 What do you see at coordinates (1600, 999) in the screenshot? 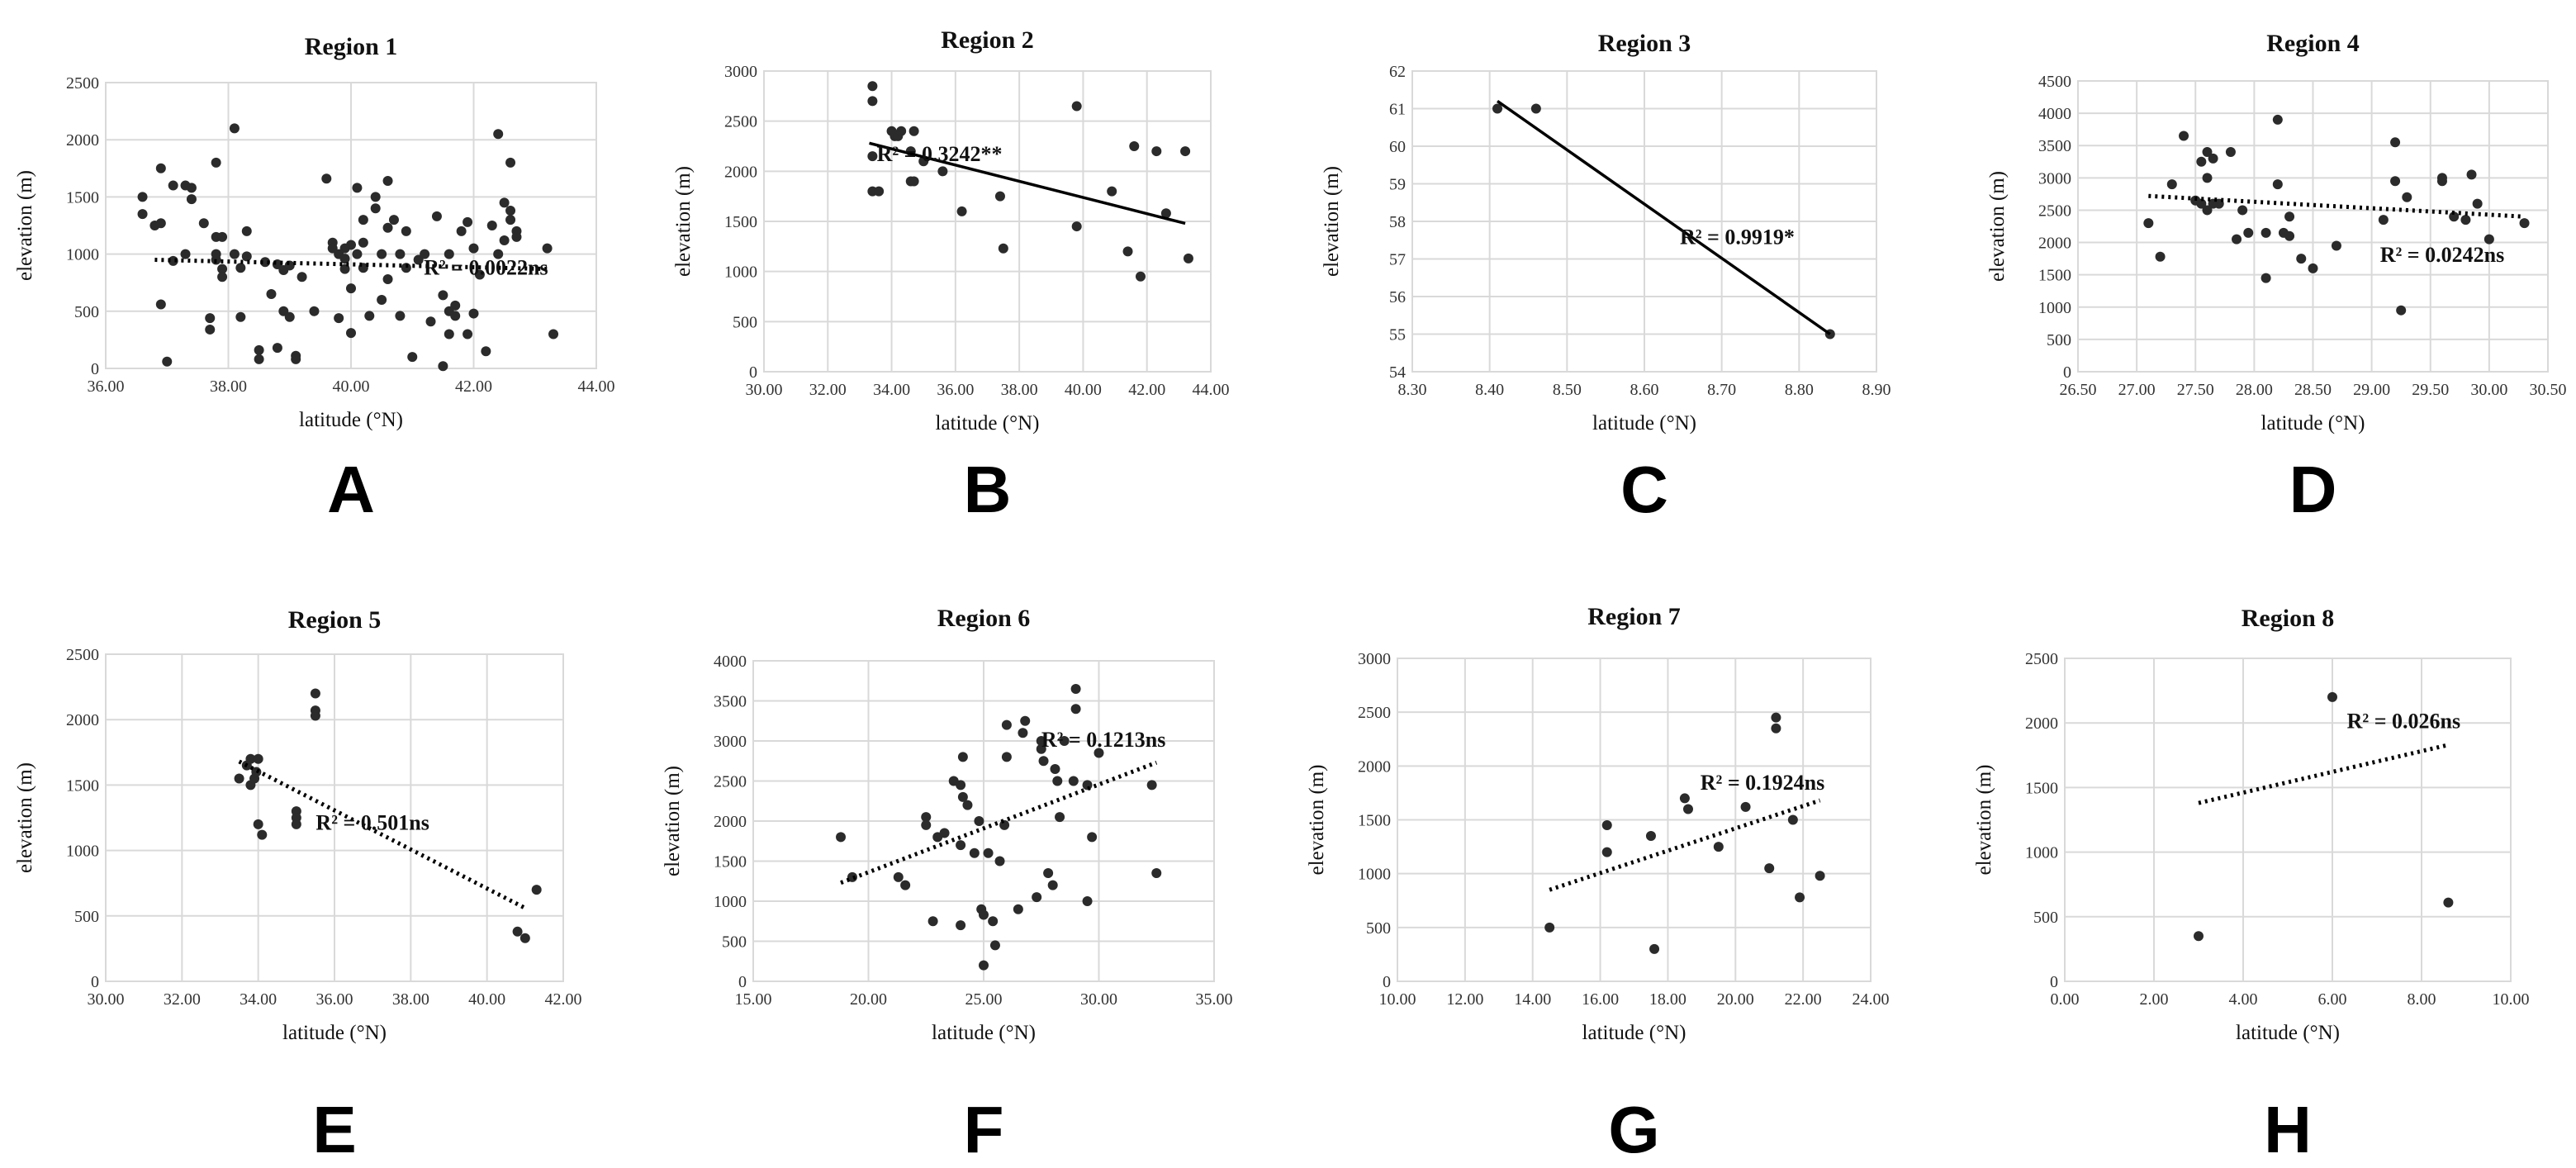
I see `x-tick-label: 16.00` at bounding box center [1600, 999].